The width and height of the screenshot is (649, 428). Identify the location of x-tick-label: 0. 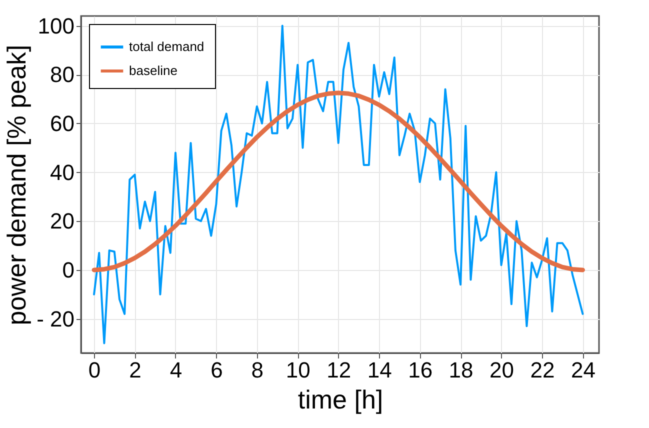
(94, 370).